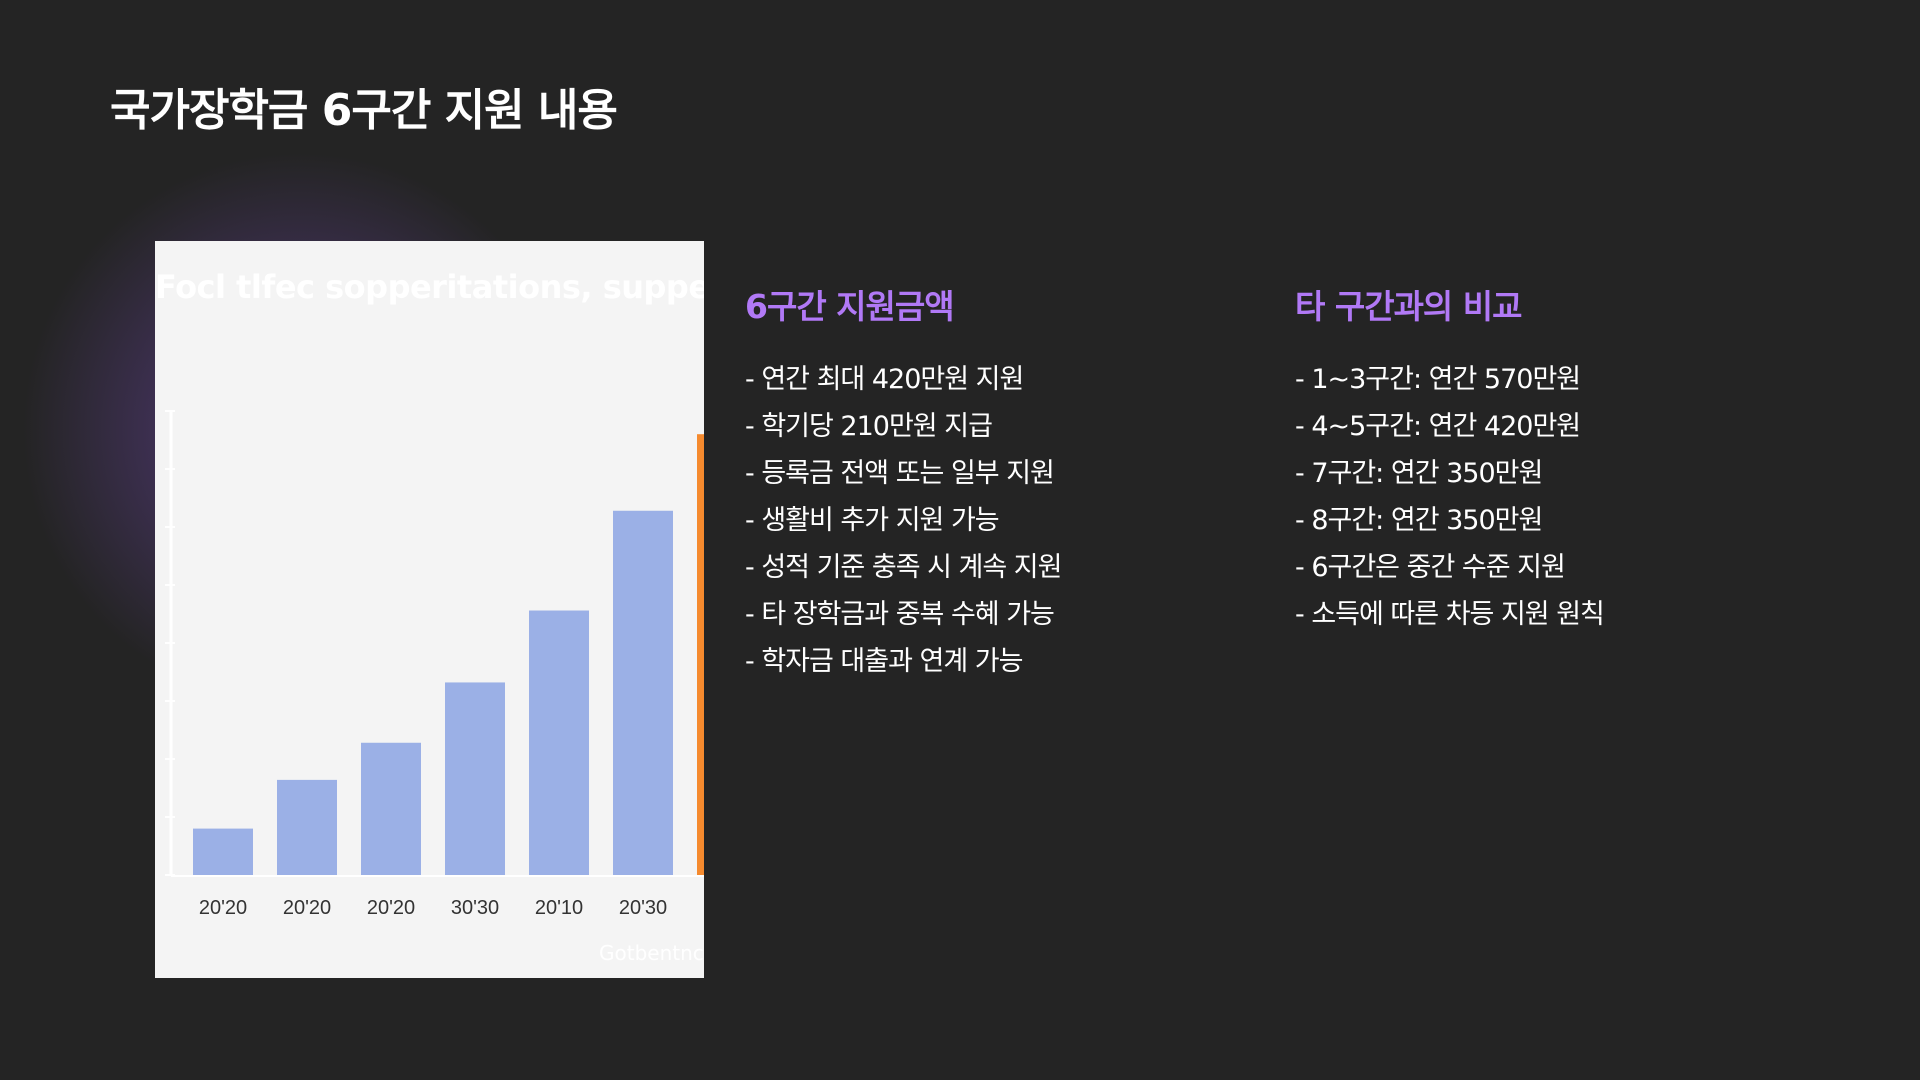 Image resolution: width=1920 pixels, height=1080 pixels. What do you see at coordinates (884, 661) in the screenshot?
I see `list-item: - 학자금 대출과 연계 가능` at bounding box center [884, 661].